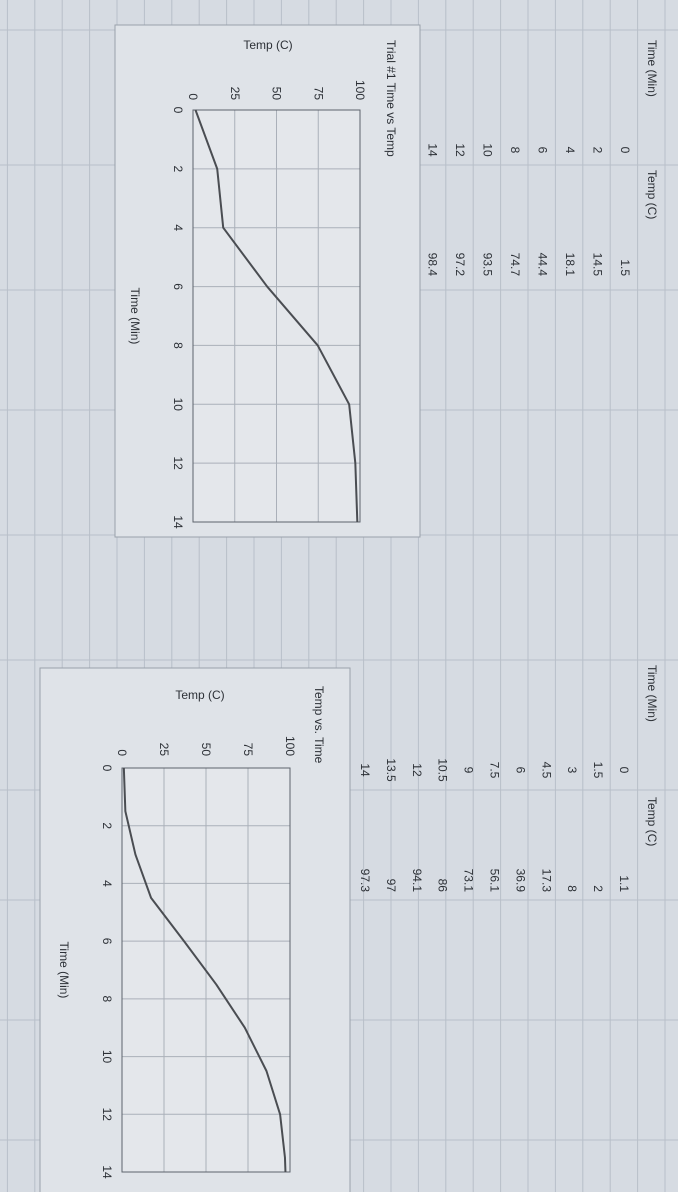  Describe the element at coordinates (469, 881) in the screenshot. I see `table-cell: 73.1` at that location.